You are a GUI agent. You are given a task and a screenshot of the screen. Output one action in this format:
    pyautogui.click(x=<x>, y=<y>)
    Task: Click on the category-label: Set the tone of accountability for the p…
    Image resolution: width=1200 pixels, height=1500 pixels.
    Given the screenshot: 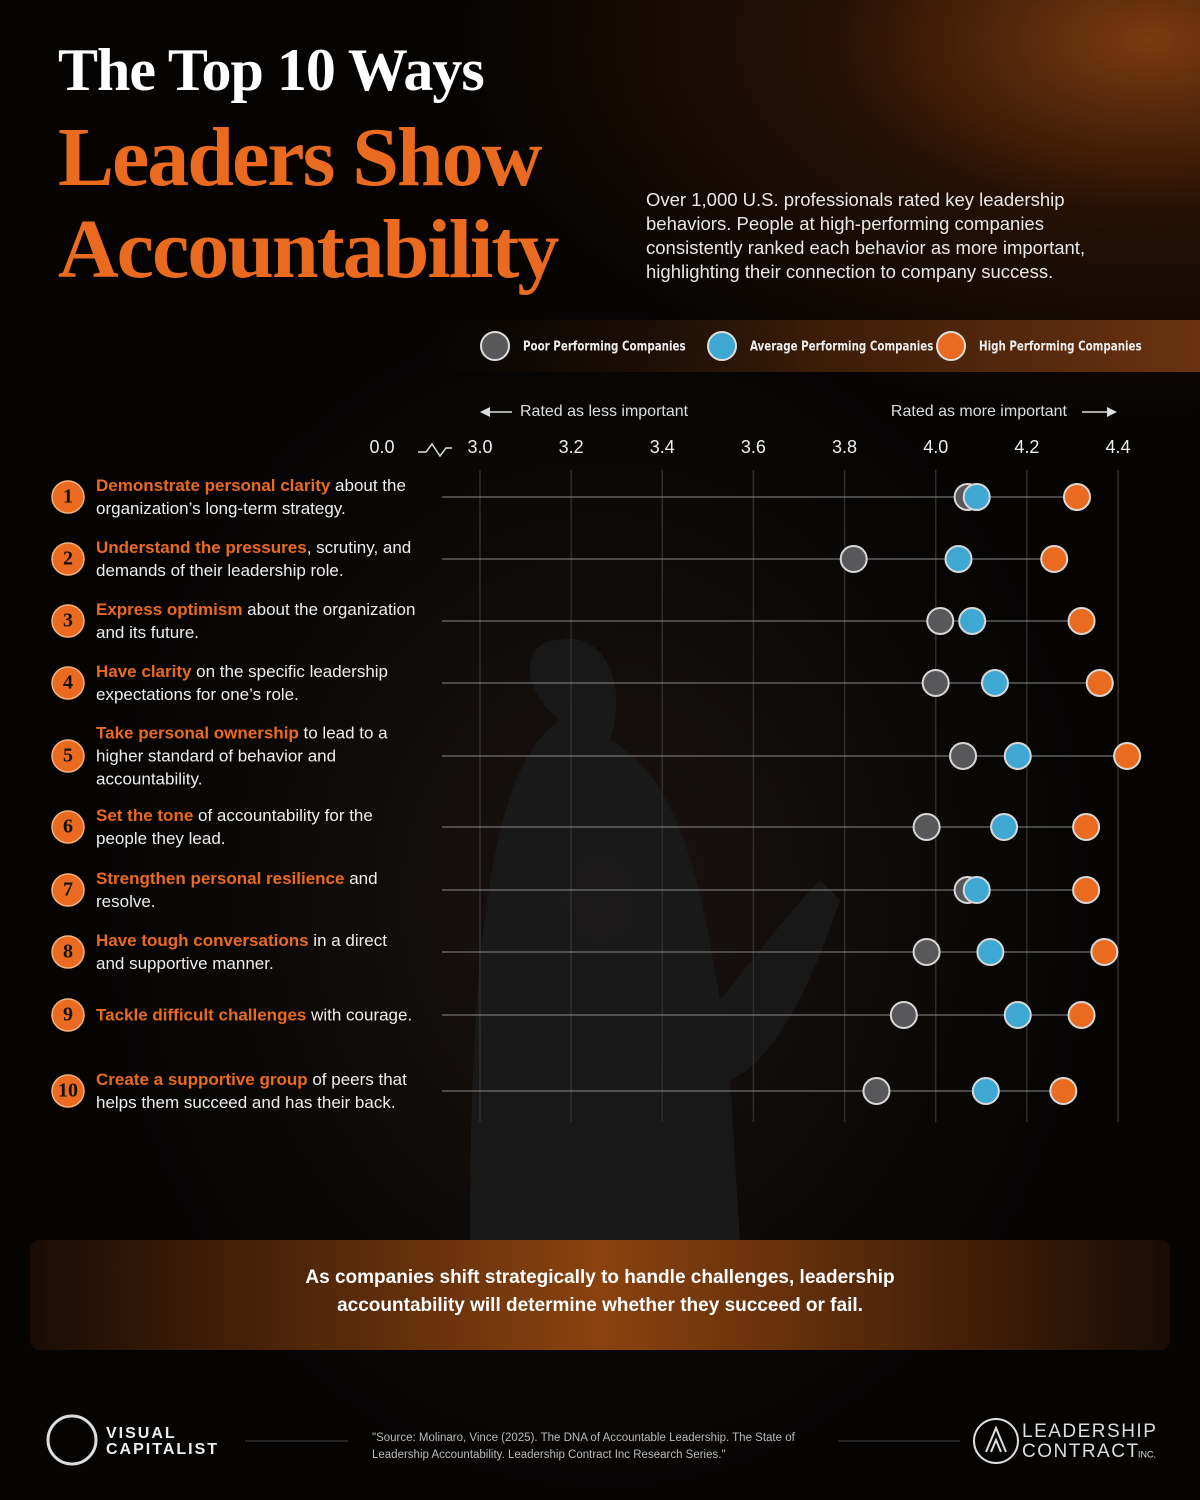 What is the action you would take?
    pyautogui.click(x=257, y=827)
    